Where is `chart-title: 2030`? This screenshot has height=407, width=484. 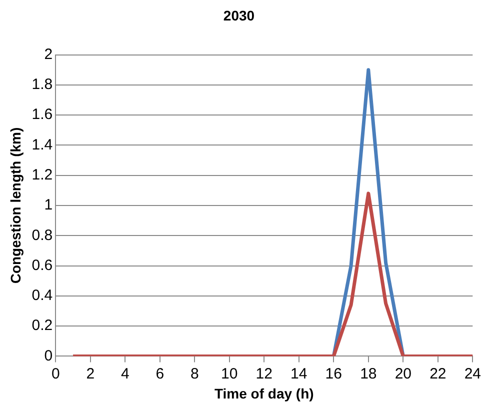
chart-title: 2030 is located at coordinates (239, 15).